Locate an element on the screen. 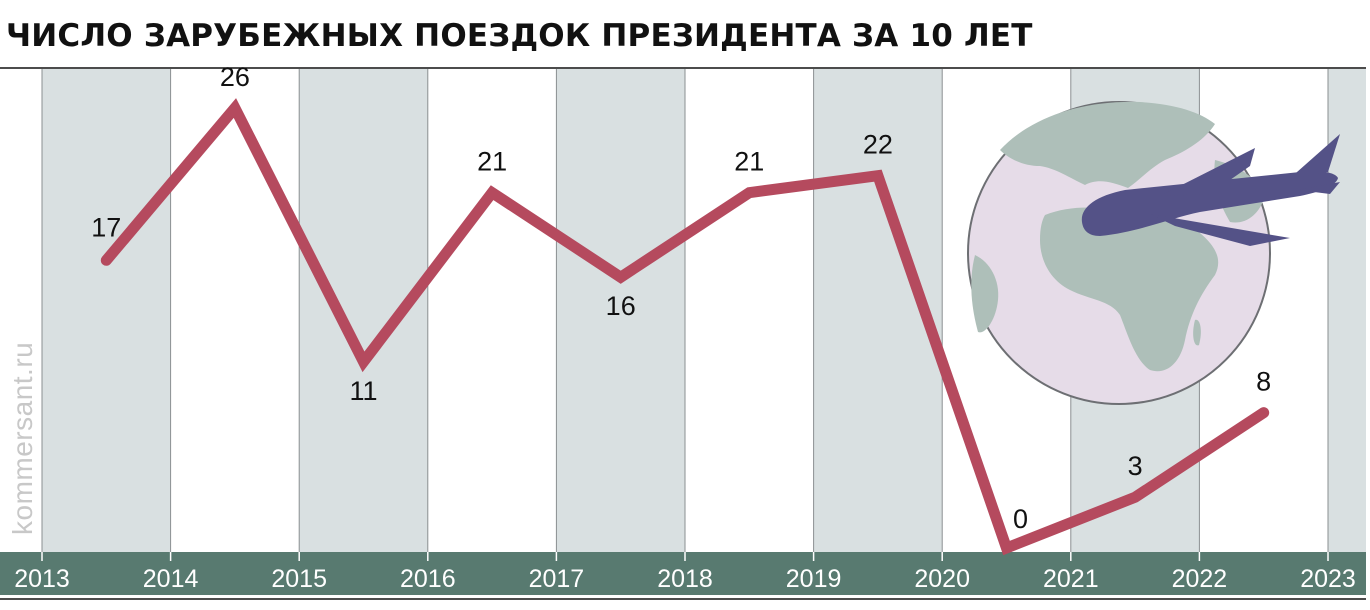 The image size is (1370, 610). x-tick-label: 2023 is located at coordinates (1328, 579).